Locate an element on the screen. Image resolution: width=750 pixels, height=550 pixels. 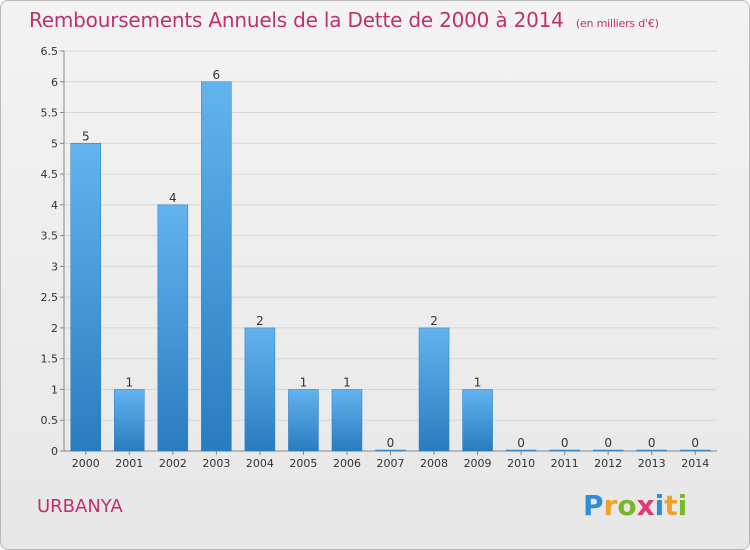
bar-2003 is located at coordinates (216, 266).